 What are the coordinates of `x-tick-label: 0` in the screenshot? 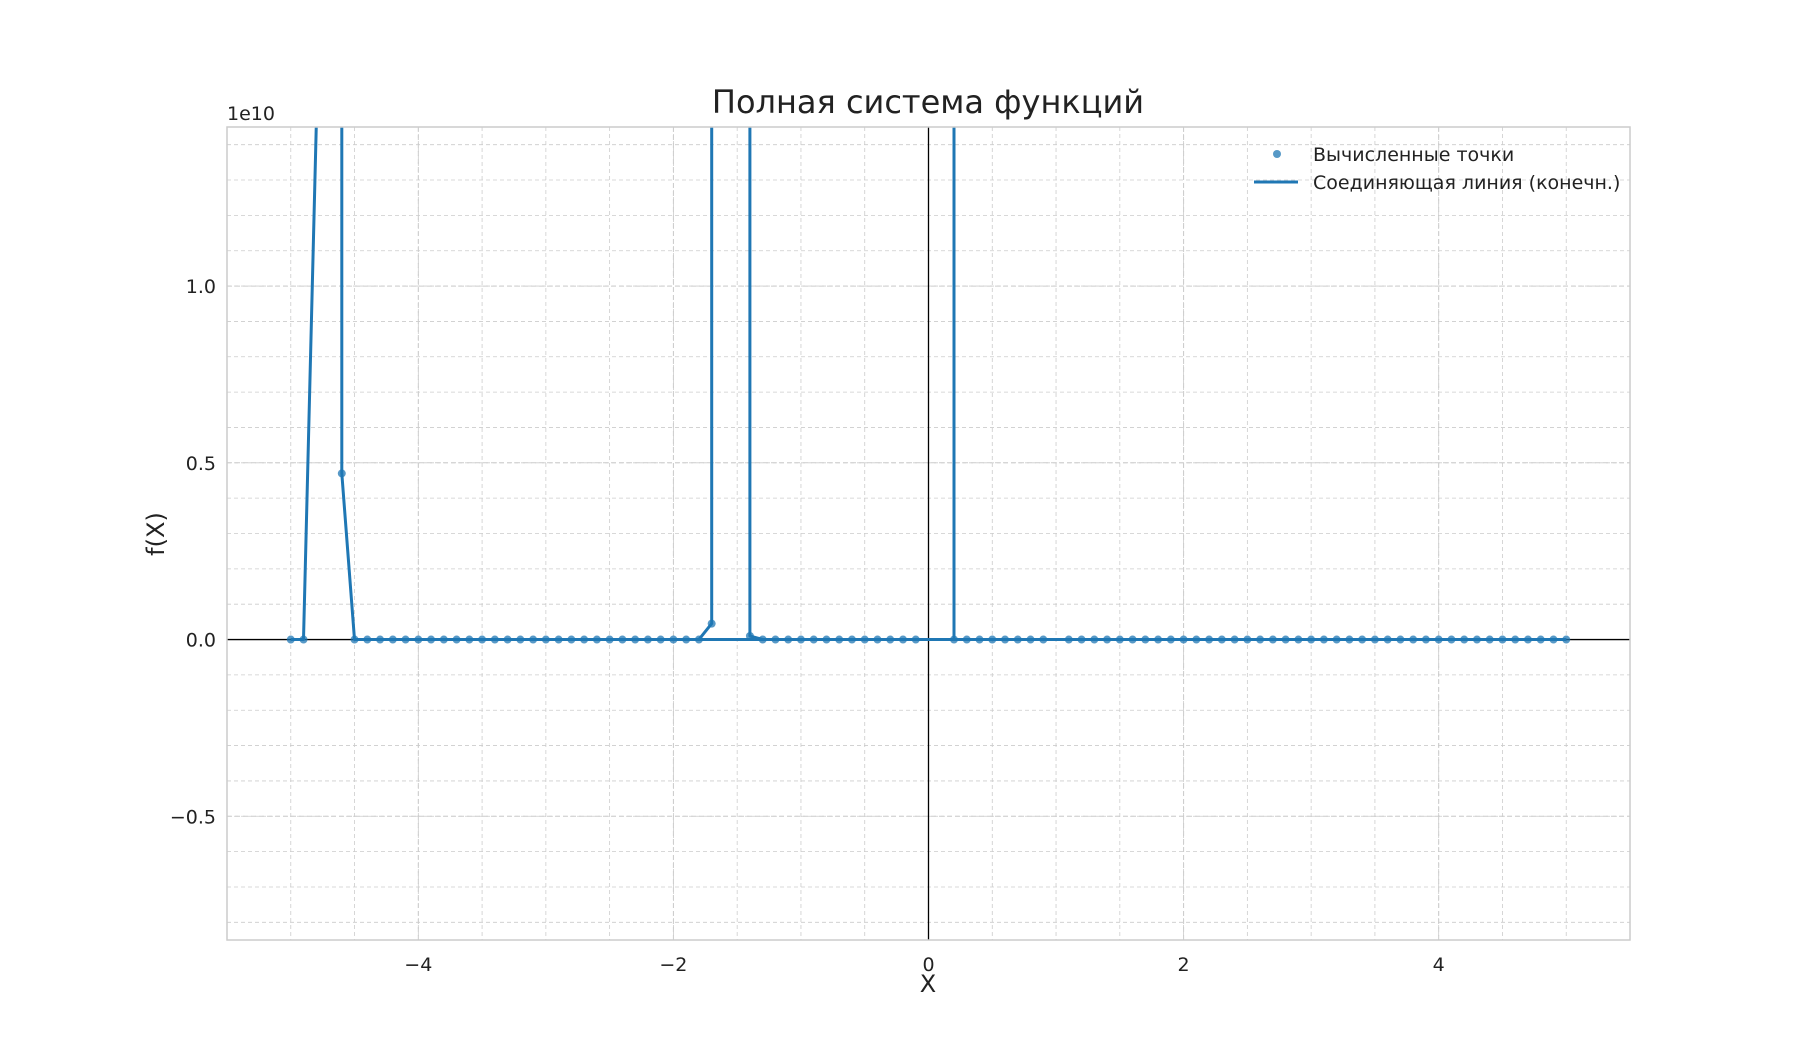 It's located at (928, 965).